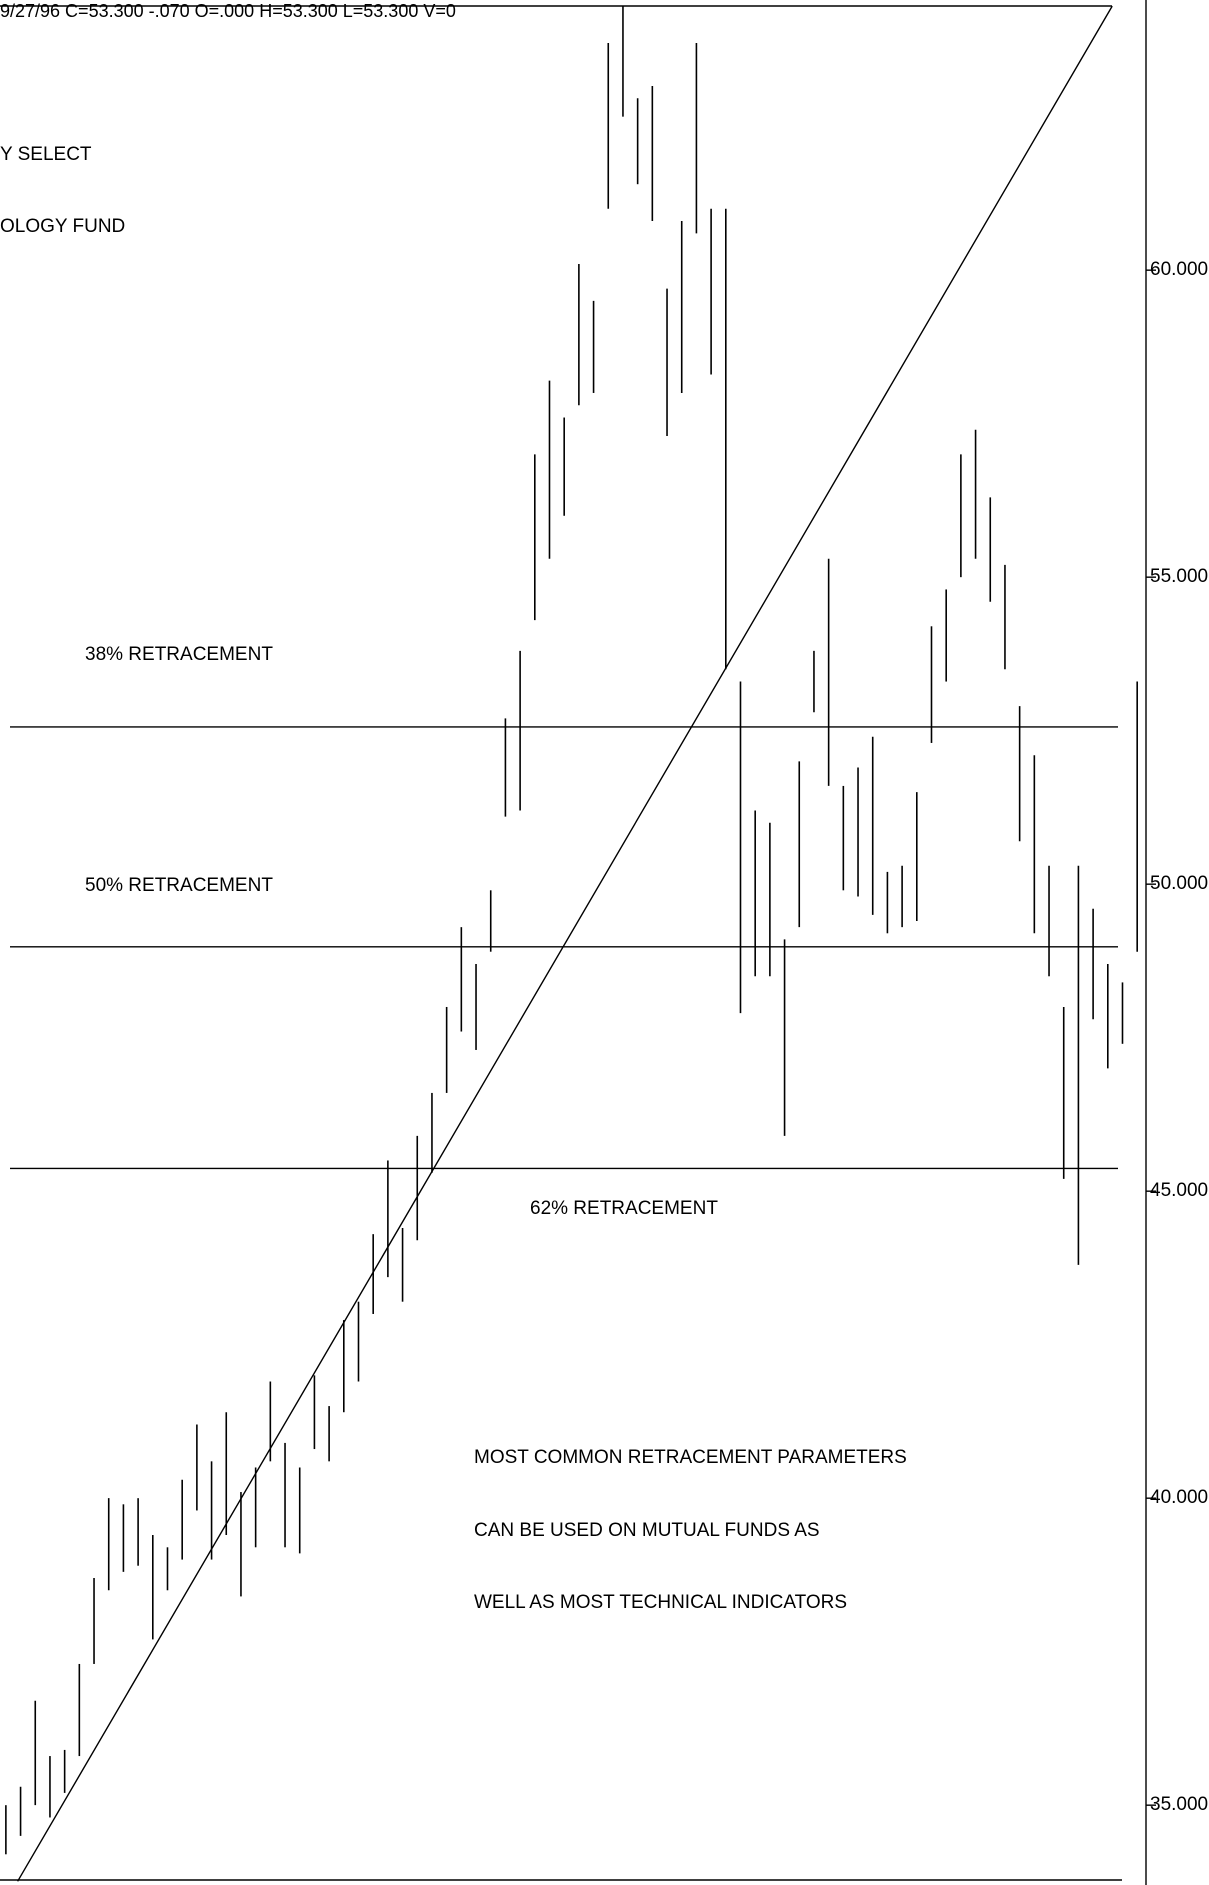 Image resolution: width=1209 pixels, height=1885 pixels. I want to click on y-tick-label: 35.000, so click(1179, 1804).